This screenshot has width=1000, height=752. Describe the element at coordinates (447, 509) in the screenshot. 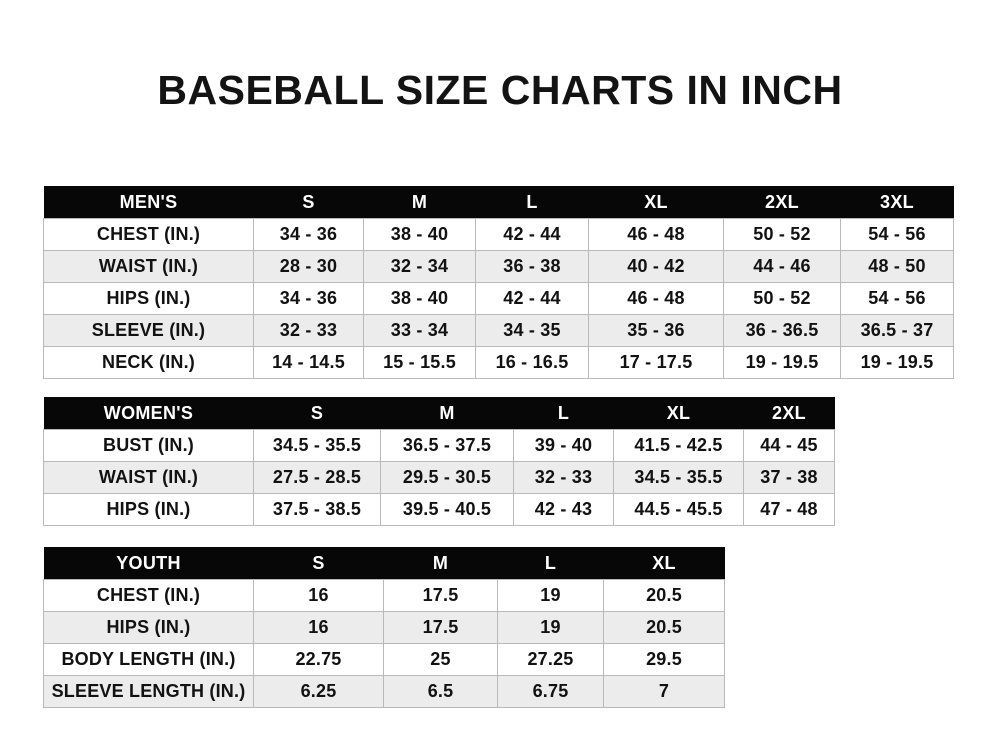

I see `cell: 39.5 - 40.5` at that location.